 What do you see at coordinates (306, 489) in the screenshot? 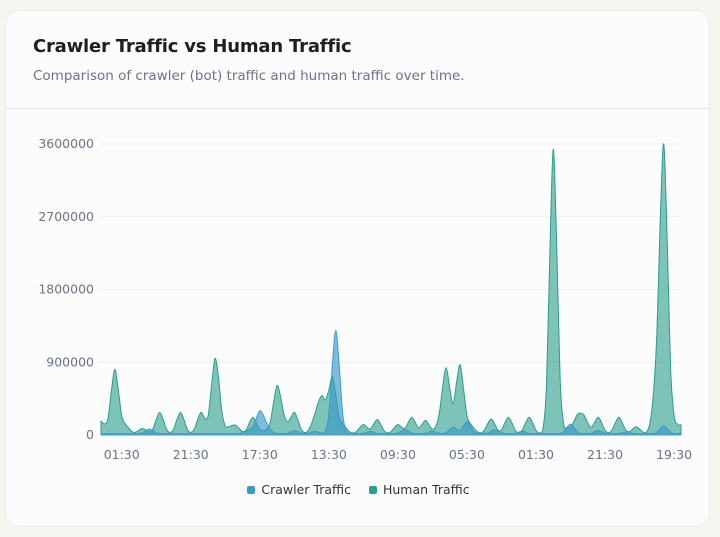
I see `legend-label-crawler: Crawler Traffic` at bounding box center [306, 489].